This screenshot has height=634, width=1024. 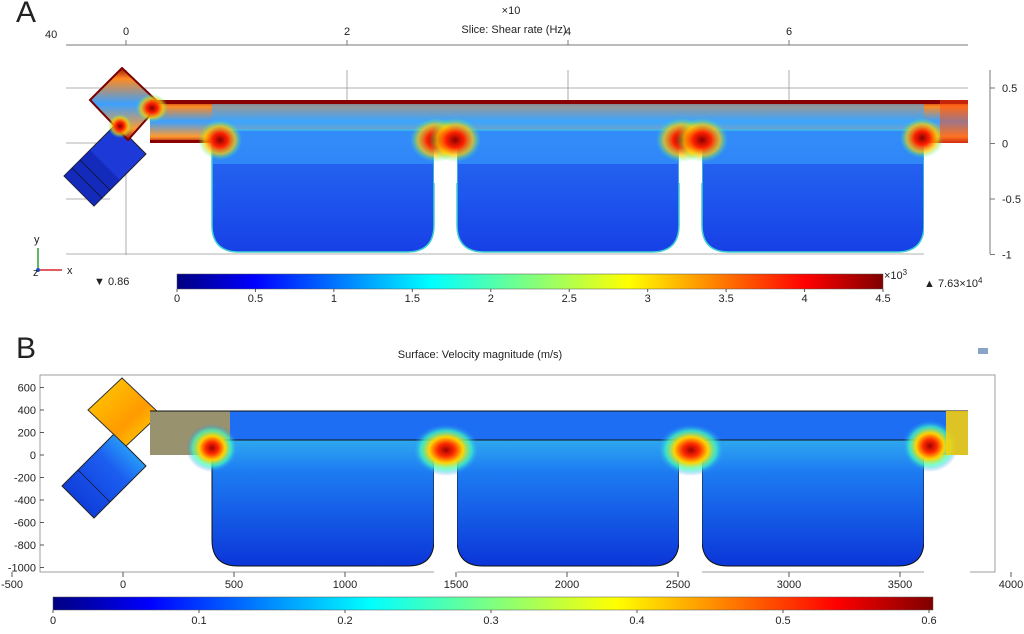 I want to click on panel-a-title: Slice: Shear rate (Hz), so click(x=513, y=30).